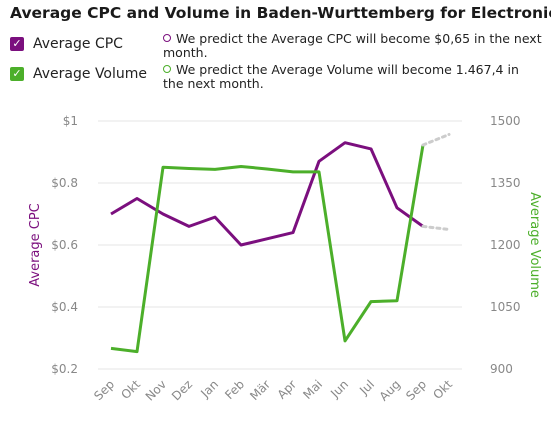 The width and height of the screenshot is (551, 422). Describe the element at coordinates (390, 390) in the screenshot. I see `x-tick-label: Aug` at that location.